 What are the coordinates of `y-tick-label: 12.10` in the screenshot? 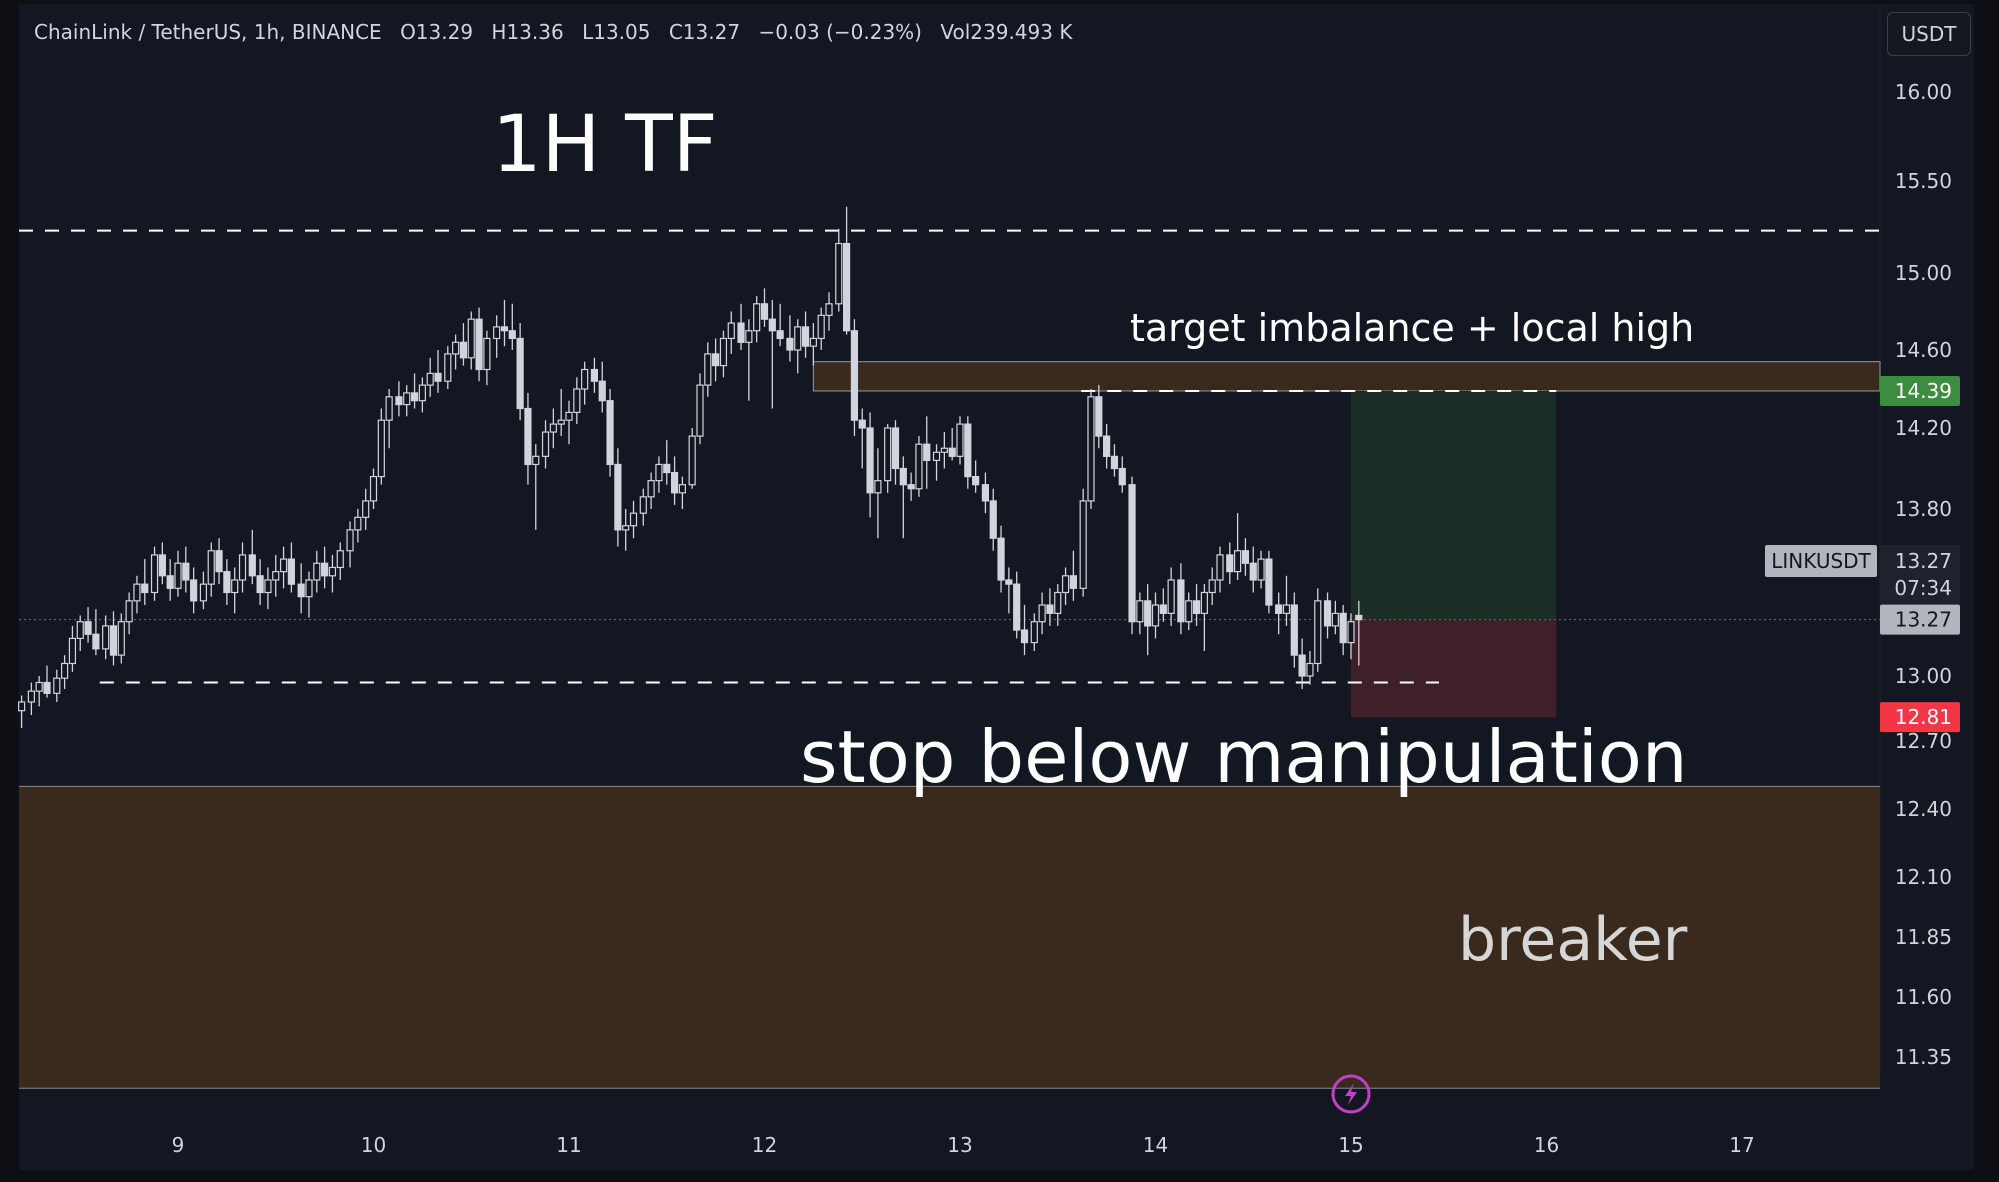 It's located at (1923, 877).